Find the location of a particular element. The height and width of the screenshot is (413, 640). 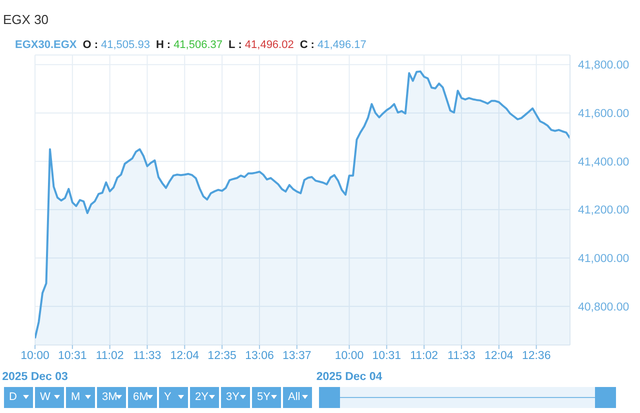

period-button: 3Y is located at coordinates (235, 397).